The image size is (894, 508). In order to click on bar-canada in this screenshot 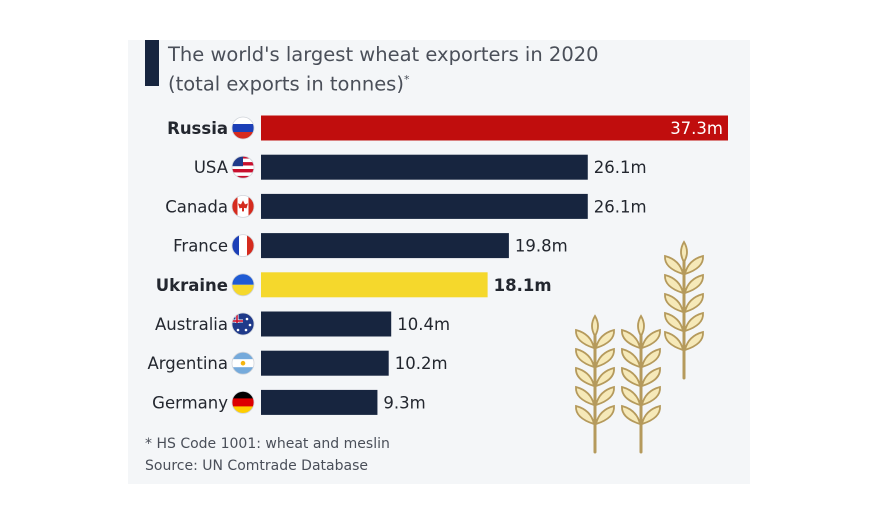, I will do `click(424, 206)`.